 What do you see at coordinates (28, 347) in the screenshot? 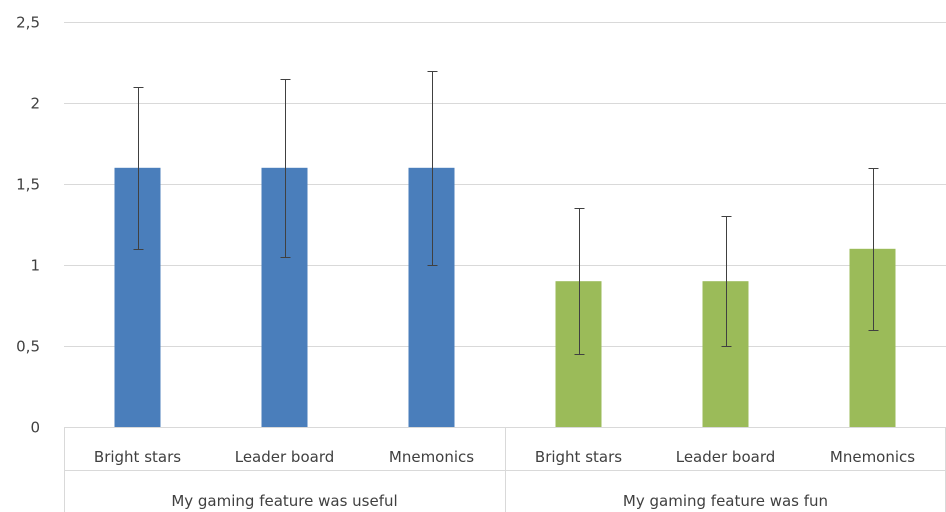
I see `y-tick-label: 0,5` at bounding box center [28, 347].